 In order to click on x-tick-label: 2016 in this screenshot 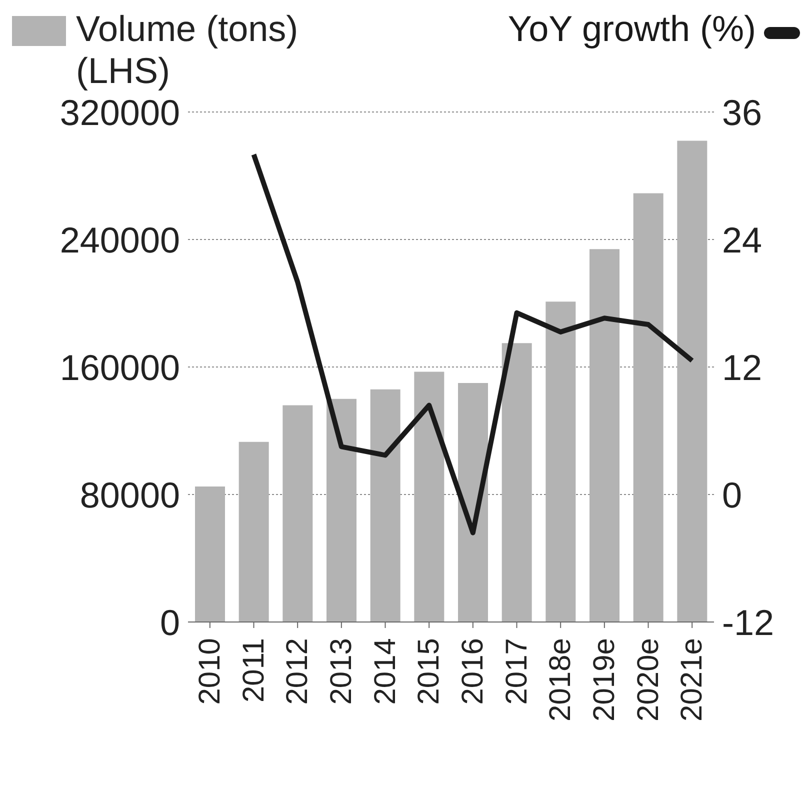, I will do `click(473, 671)`.